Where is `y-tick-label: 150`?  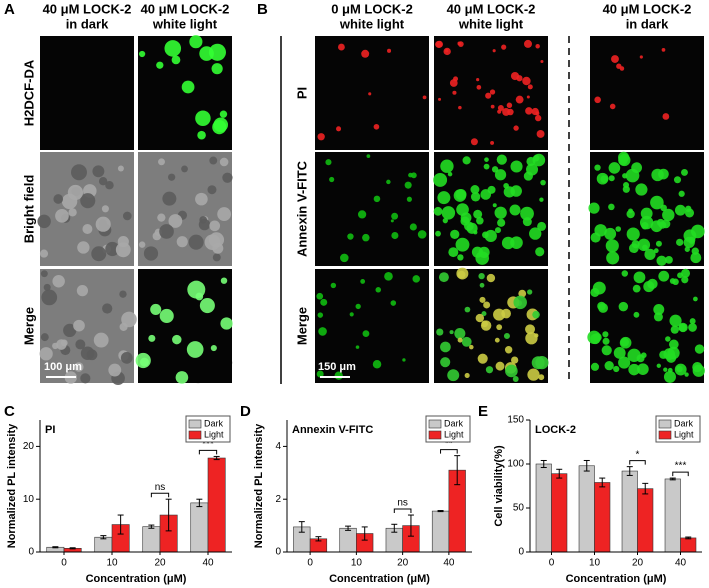 y-tick-label: 150 is located at coordinates (515, 420).